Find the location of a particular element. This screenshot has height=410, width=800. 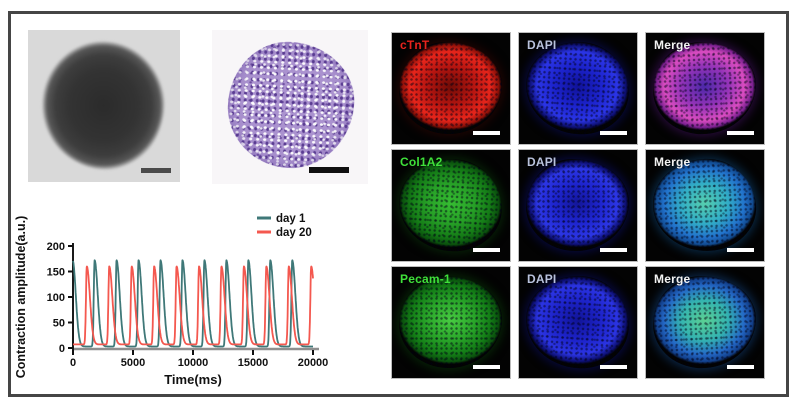

fluorescence-panel-ctnt: cTnT is located at coordinates (451, 88).